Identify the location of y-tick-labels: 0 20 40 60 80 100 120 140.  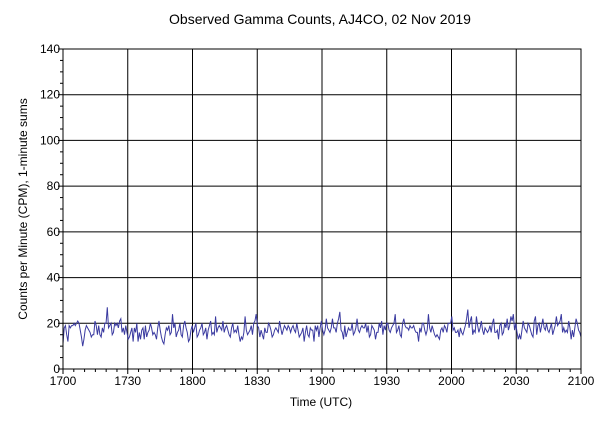
(50, 209).